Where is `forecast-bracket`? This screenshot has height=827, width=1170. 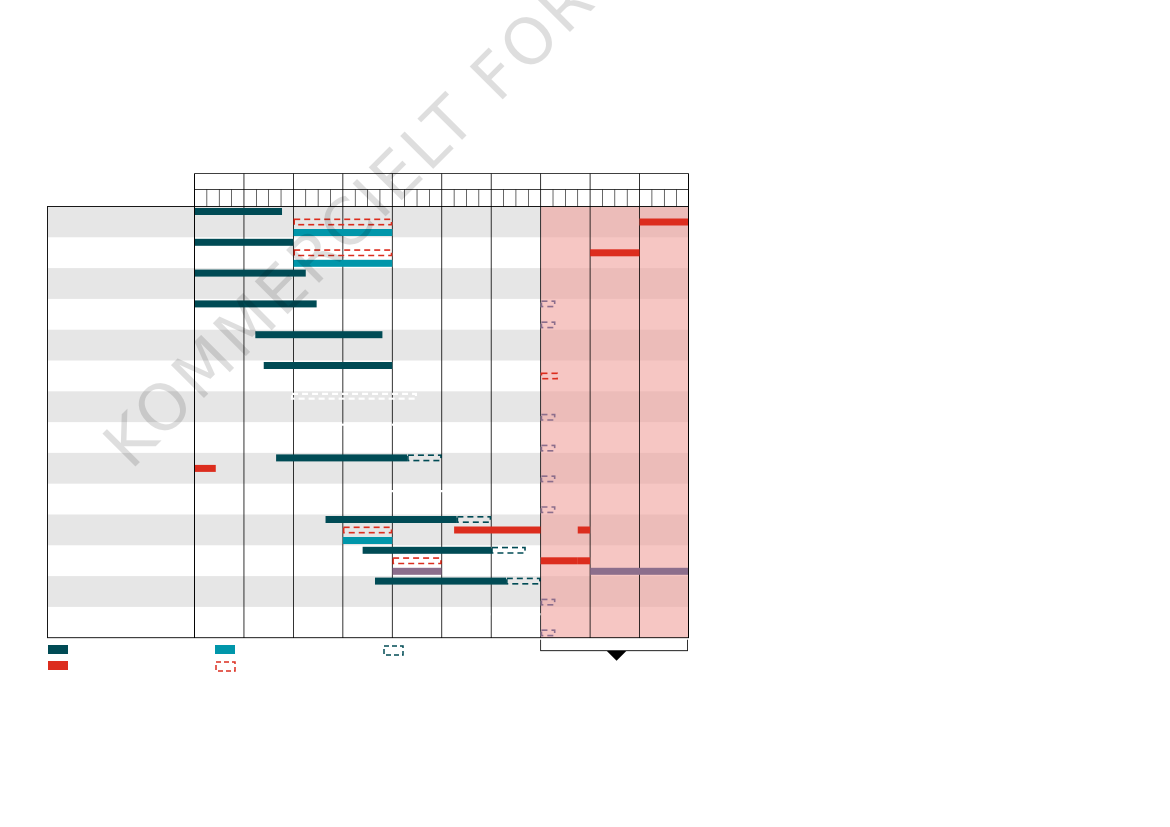 forecast-bracket is located at coordinates (614, 650).